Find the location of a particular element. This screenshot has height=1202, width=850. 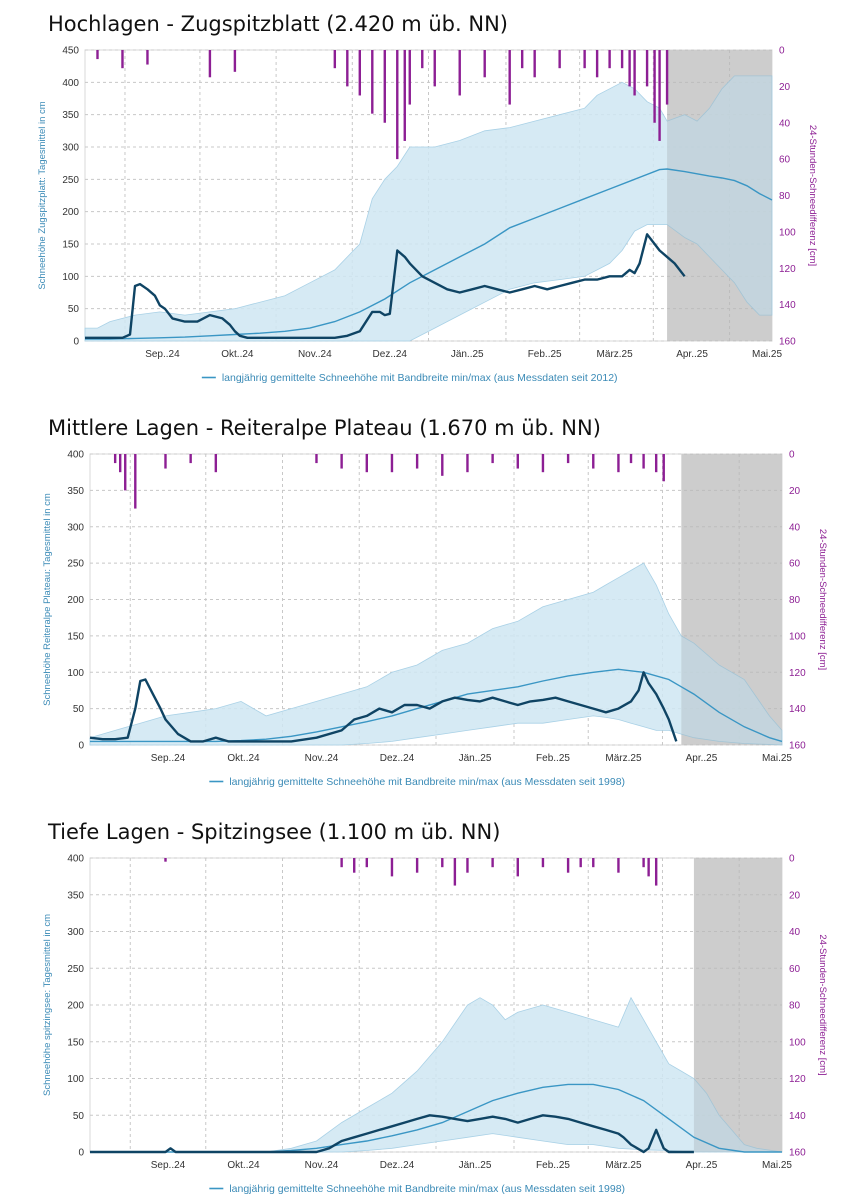

y-tick-label: 50 is located at coordinates (74, 309).